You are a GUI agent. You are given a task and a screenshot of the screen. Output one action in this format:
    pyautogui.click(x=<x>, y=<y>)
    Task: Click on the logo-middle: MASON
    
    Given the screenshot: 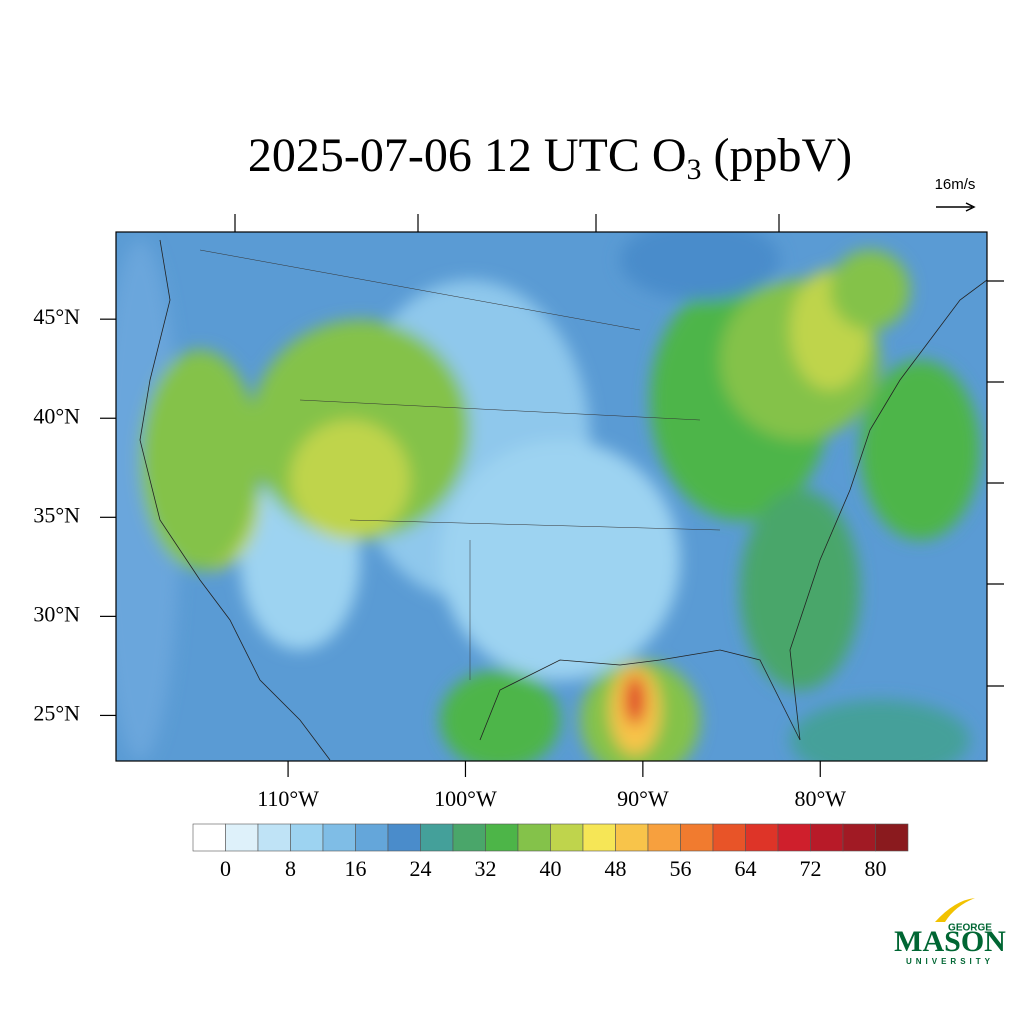 What is the action you would take?
    pyautogui.click(x=950, y=941)
    